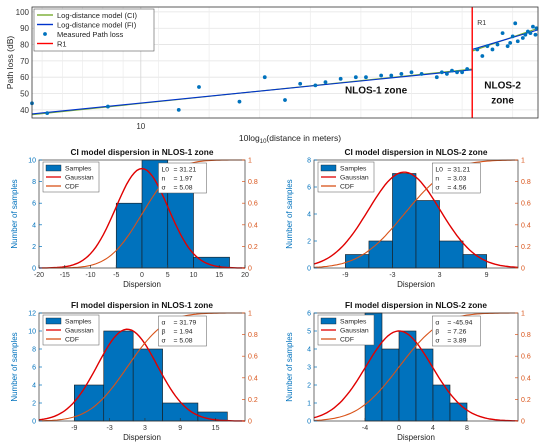  I want to click on legend-label: Samples, so click(78, 322).